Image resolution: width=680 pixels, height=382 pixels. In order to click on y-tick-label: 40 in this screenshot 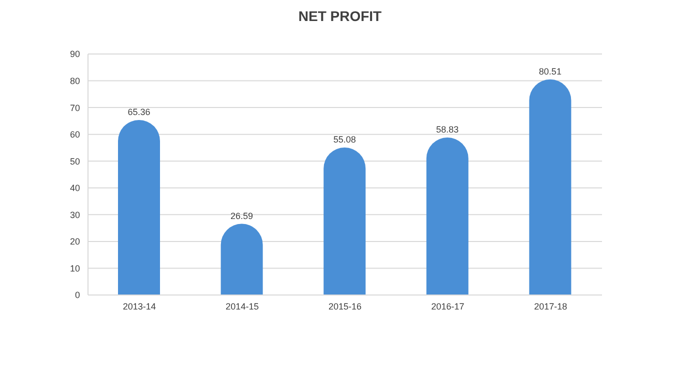, I will do `click(75, 188)`.